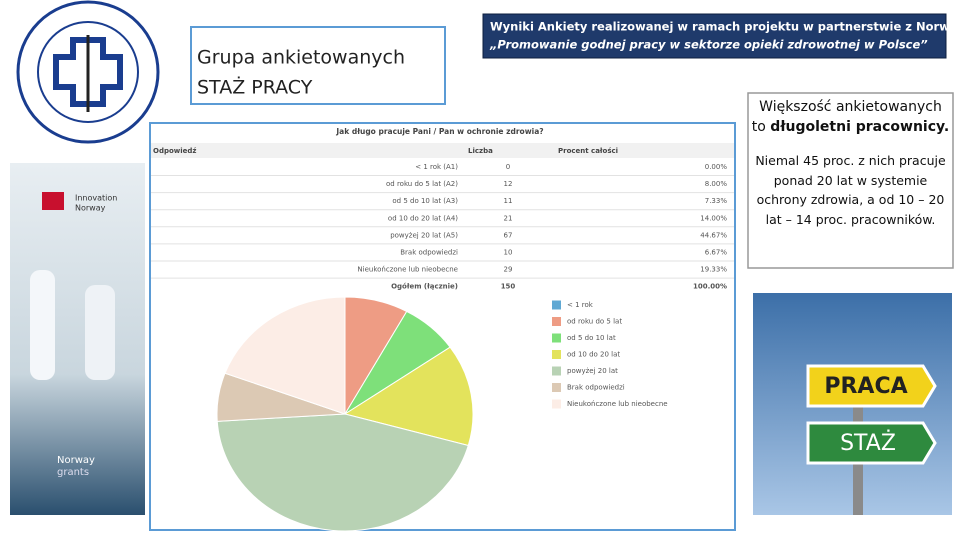 This screenshot has height=540, width=960. Describe the element at coordinates (174, 151) in the screenshot. I see `table-header: Odpowiedź` at that location.